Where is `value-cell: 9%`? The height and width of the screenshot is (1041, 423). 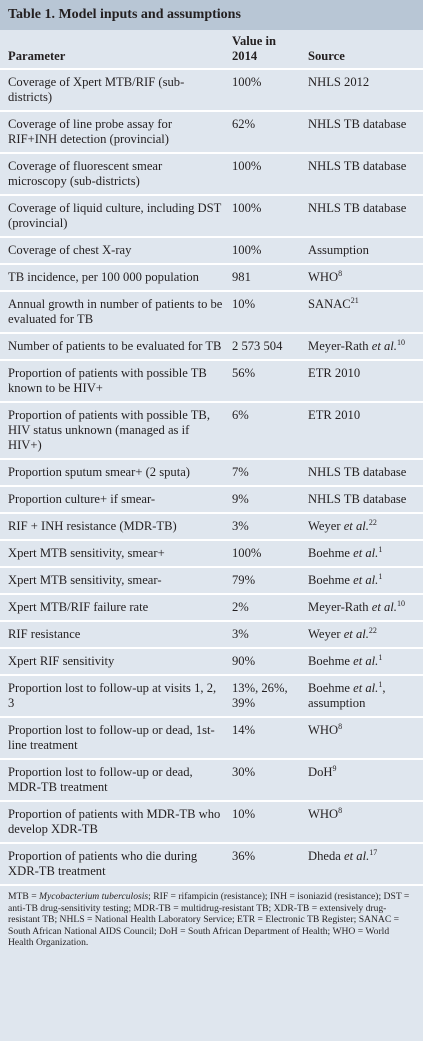
value-cell: 9% is located at coordinates (266, 500).